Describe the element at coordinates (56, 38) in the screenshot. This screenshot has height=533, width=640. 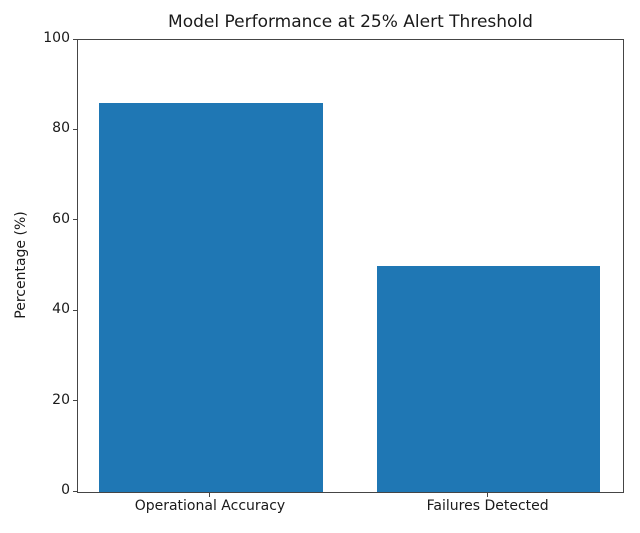
I see `y-tick-label: 100` at that location.